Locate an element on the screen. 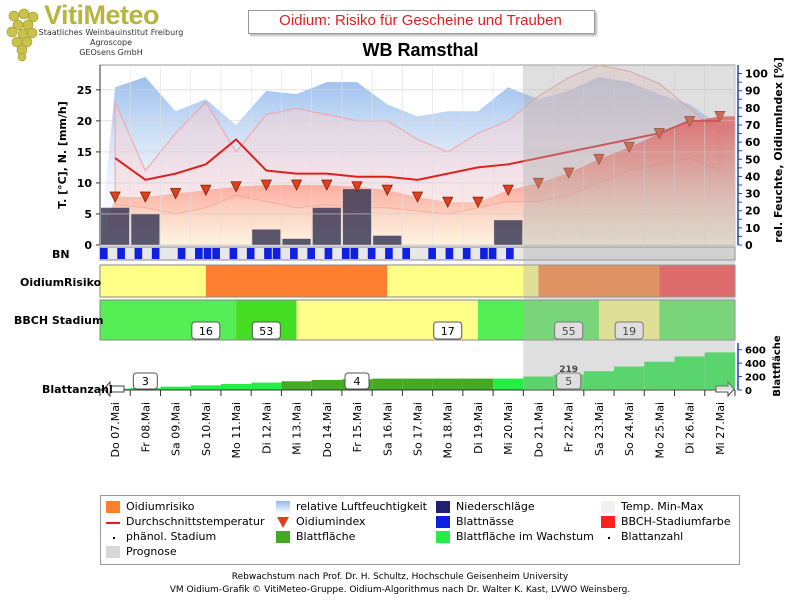 The image size is (800, 600). y-right-tick-label: 10 is located at coordinates (753, 228).